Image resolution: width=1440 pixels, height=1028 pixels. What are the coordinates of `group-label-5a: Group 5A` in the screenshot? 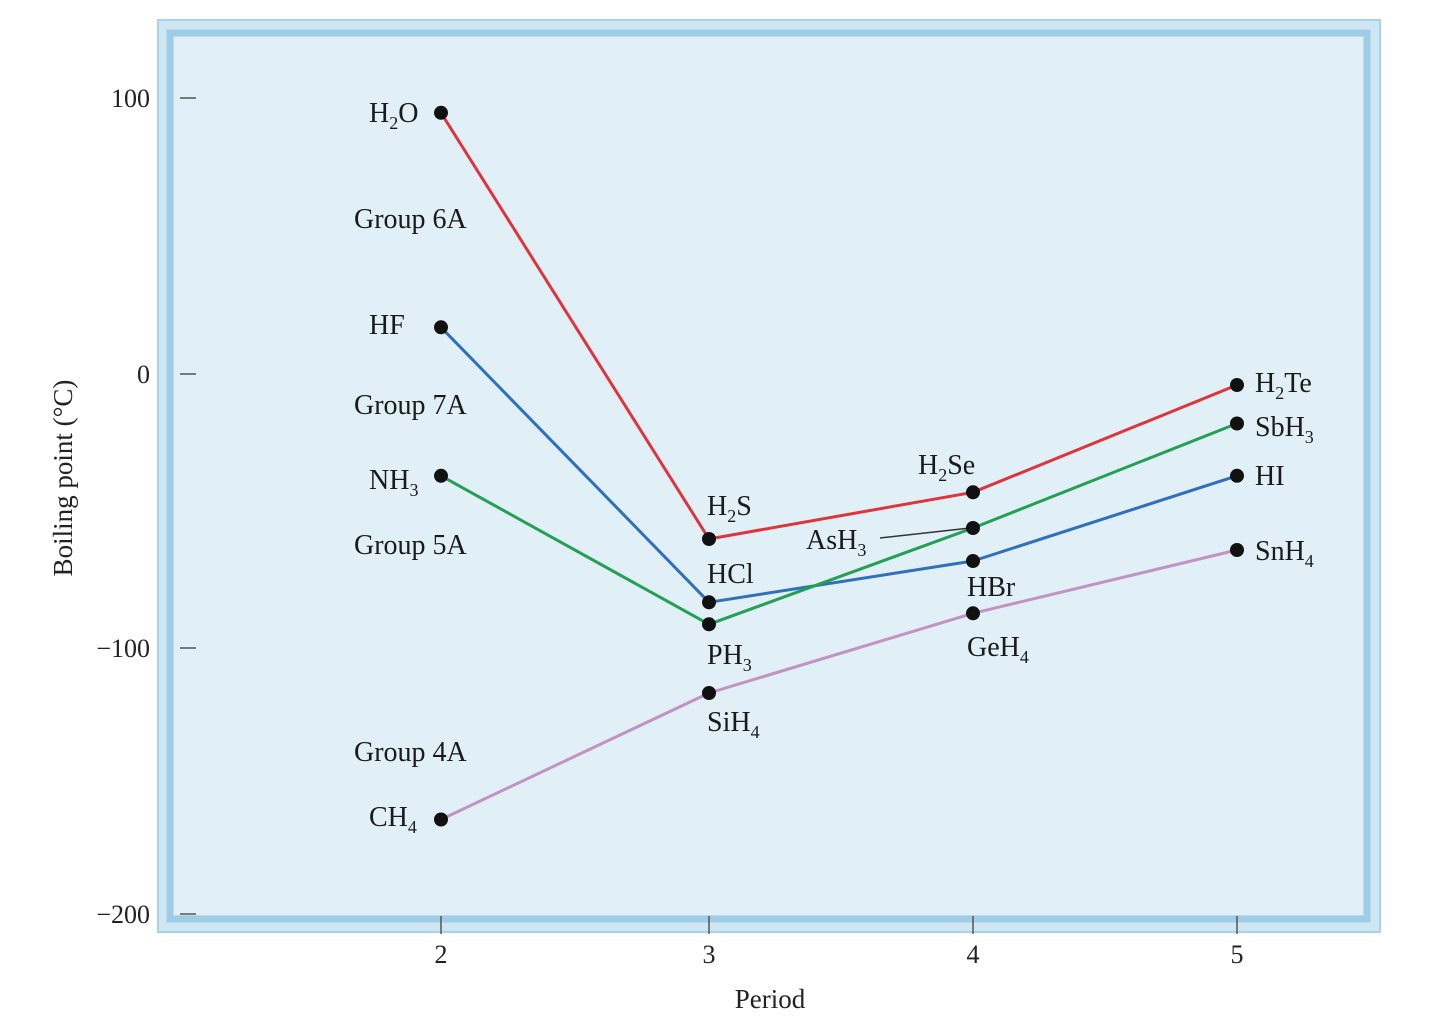 It's located at (411, 545).